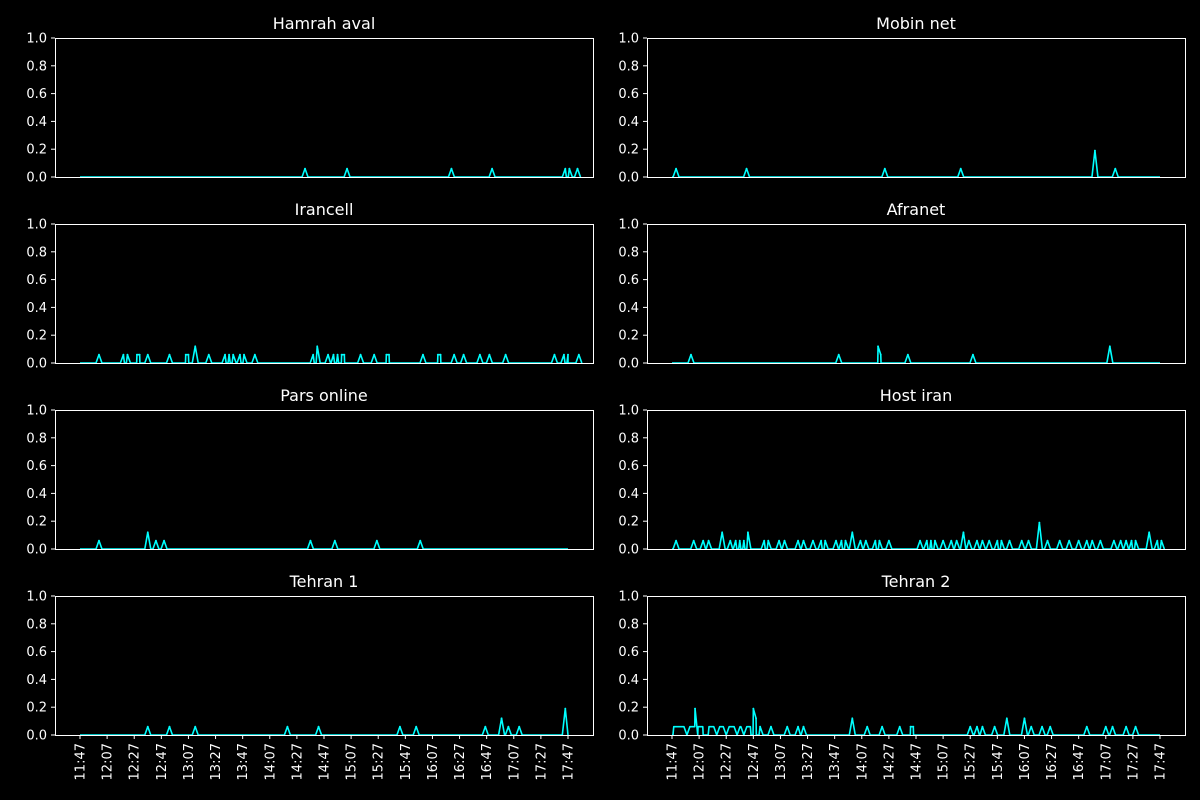 The height and width of the screenshot is (800, 1200). Describe the element at coordinates (433, 761) in the screenshot. I see `x-tick-label: 16:07` at that location.